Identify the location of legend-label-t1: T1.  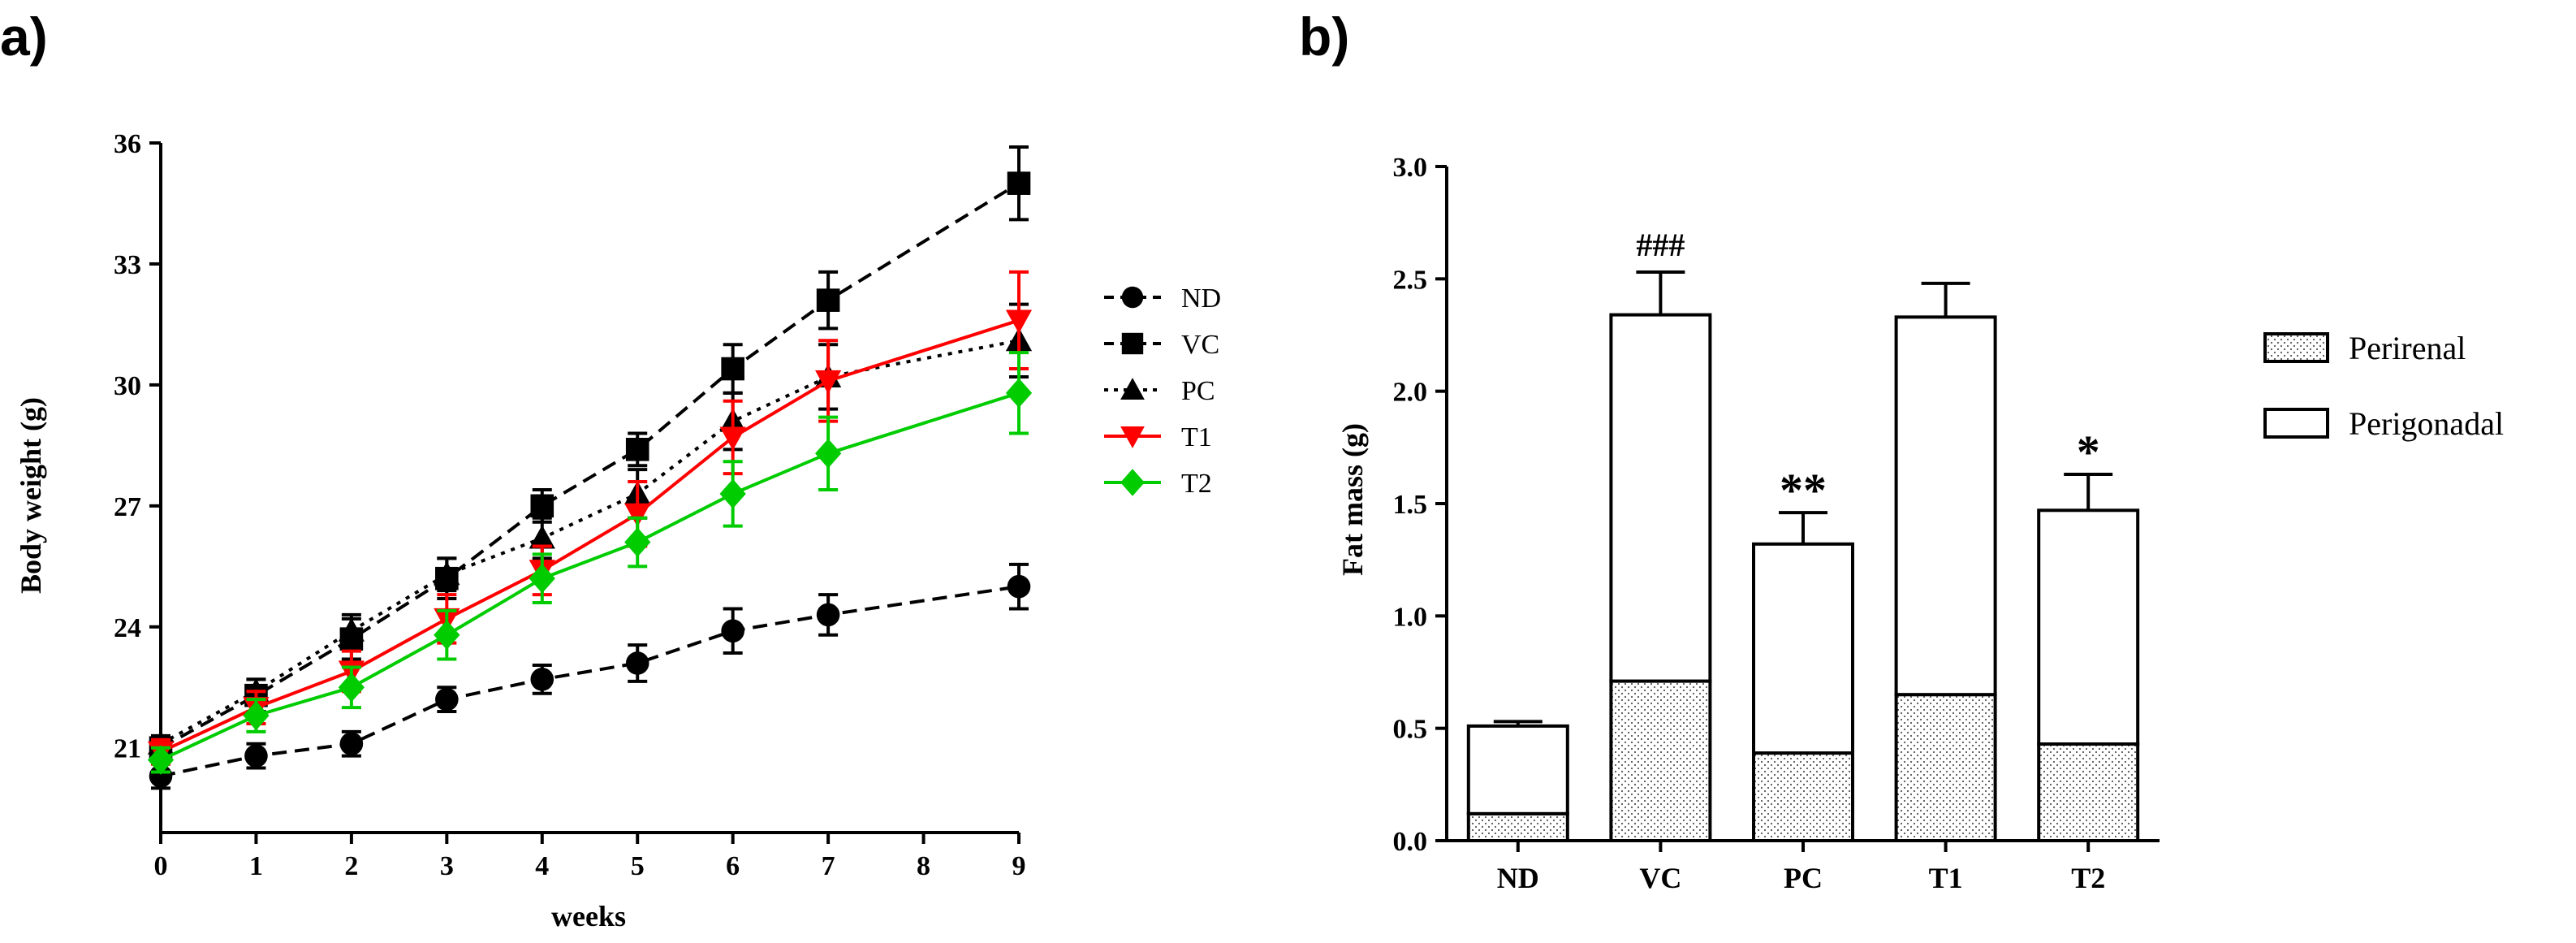
(1196, 437).